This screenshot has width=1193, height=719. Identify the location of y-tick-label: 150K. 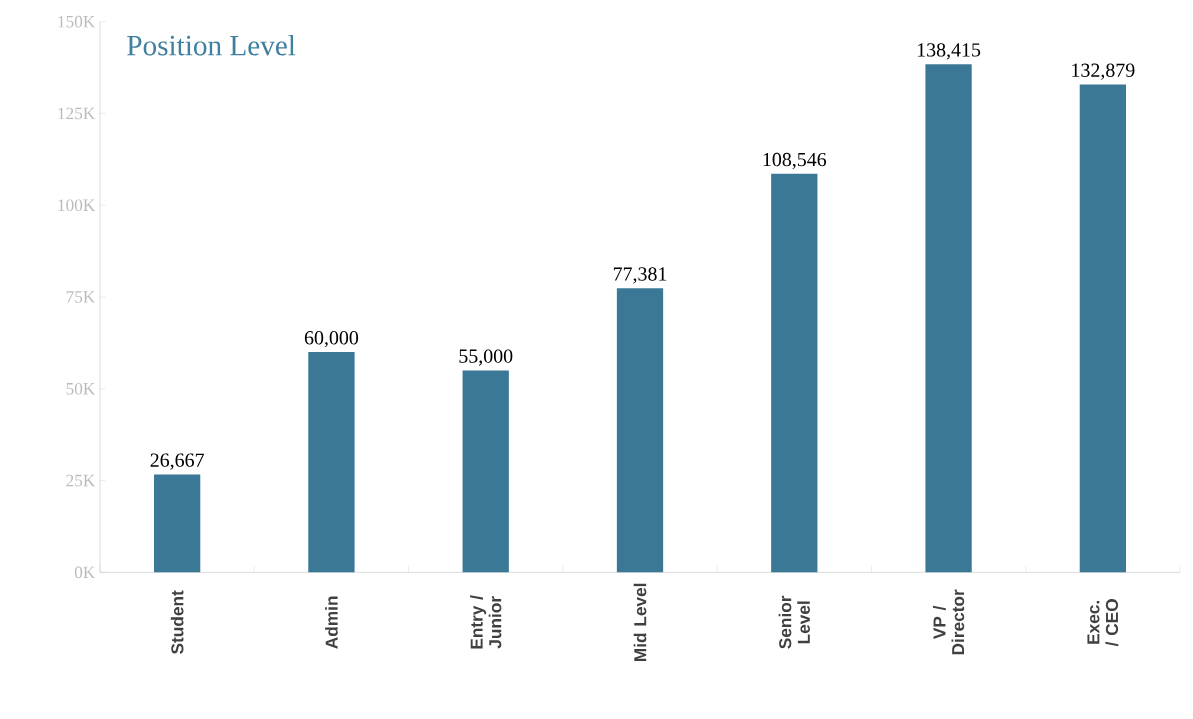
(77, 21).